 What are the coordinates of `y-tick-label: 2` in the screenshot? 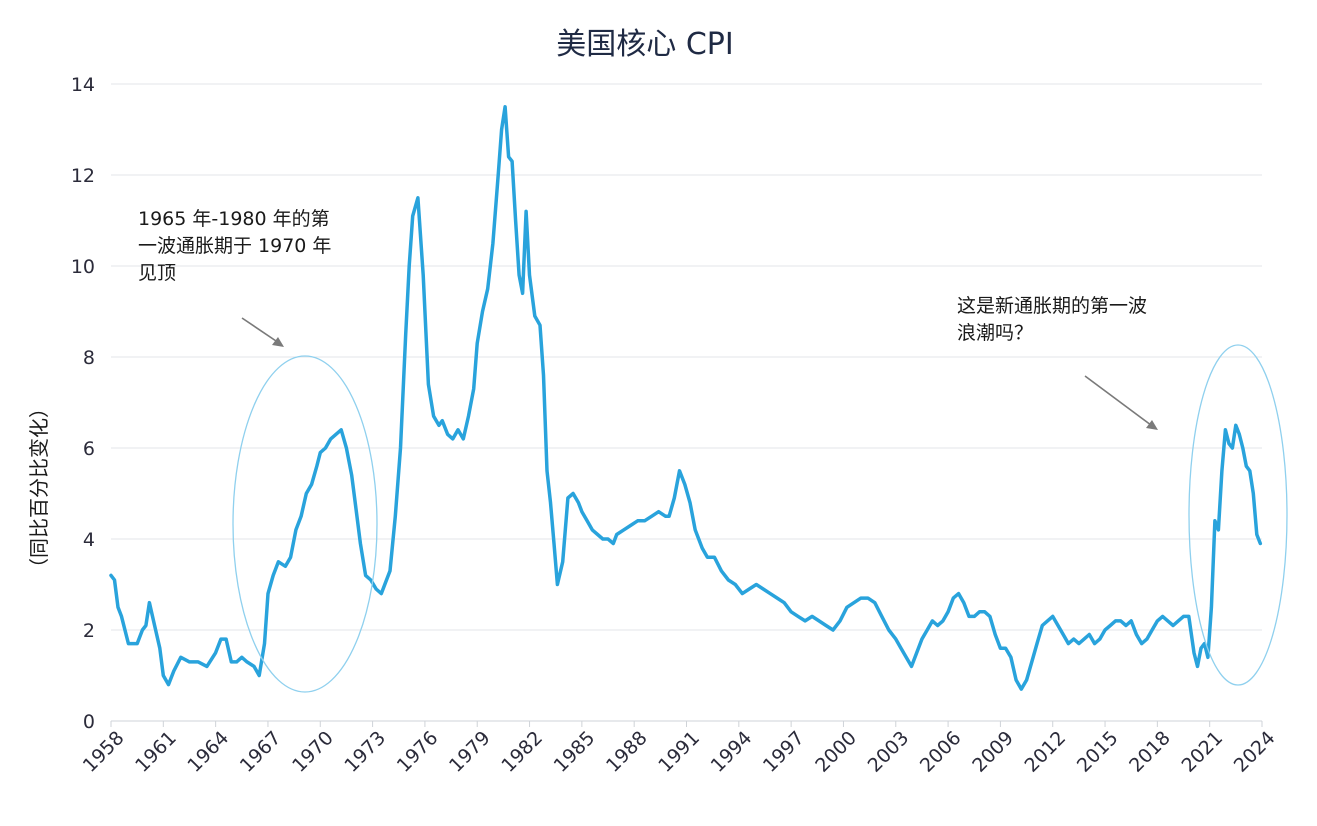 It's located at (89, 631).